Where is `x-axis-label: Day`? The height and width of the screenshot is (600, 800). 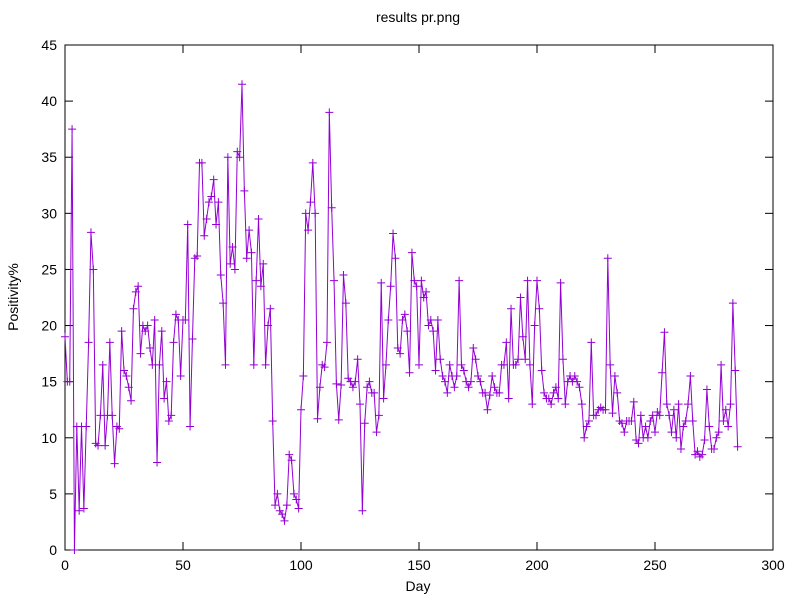 x-axis-label: Day is located at coordinates (418, 586).